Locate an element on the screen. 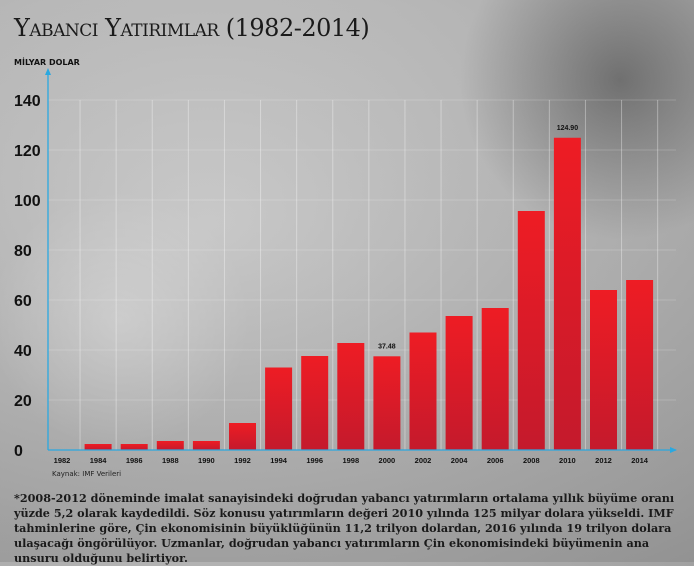 Image resolution: width=694 pixels, height=566 pixels. x-tick-label: 1994 is located at coordinates (279, 460).